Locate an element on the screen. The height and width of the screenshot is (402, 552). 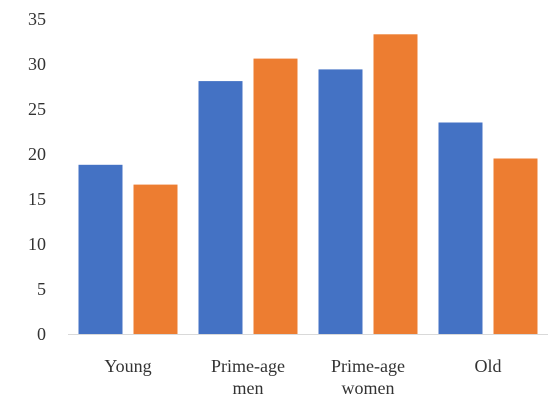
y-tick-label: 10 is located at coordinates (37, 244).